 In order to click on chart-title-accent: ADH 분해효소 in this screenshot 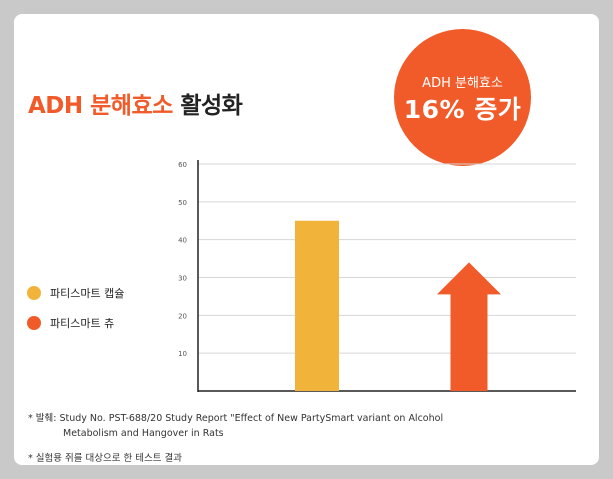, I will do `click(100, 106)`.